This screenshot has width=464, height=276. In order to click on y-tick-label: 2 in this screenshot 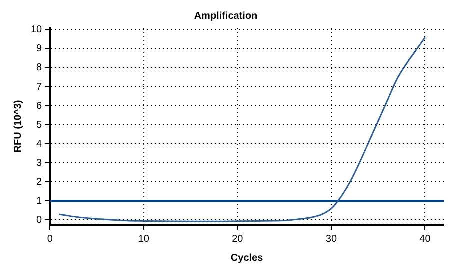, I will do `click(39, 182)`.